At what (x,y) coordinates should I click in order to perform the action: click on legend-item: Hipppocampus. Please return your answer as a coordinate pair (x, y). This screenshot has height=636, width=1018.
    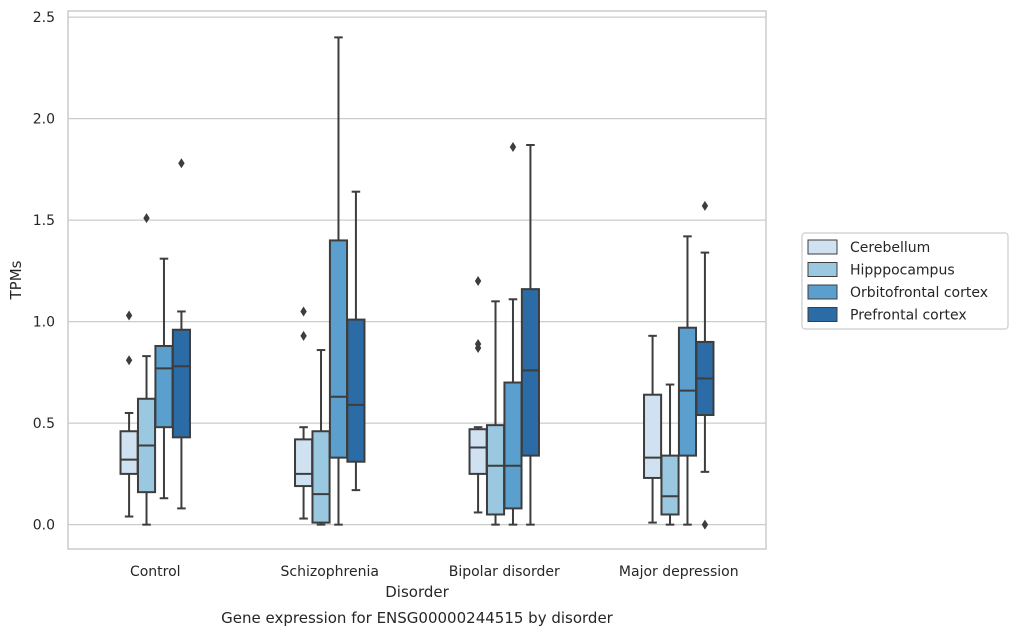
    Looking at the image, I should click on (881, 270).